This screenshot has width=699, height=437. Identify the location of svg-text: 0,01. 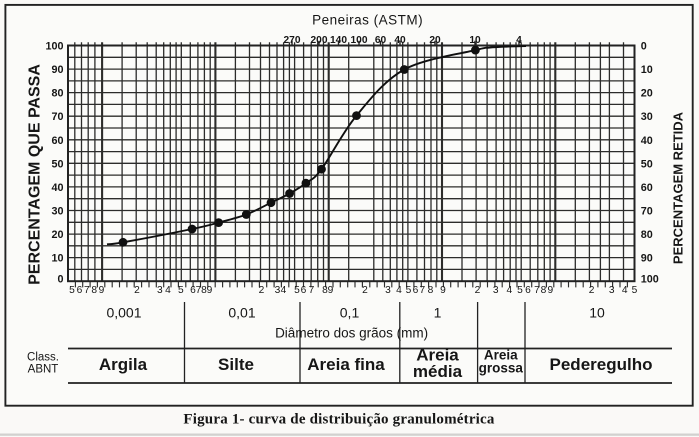
(241, 313).